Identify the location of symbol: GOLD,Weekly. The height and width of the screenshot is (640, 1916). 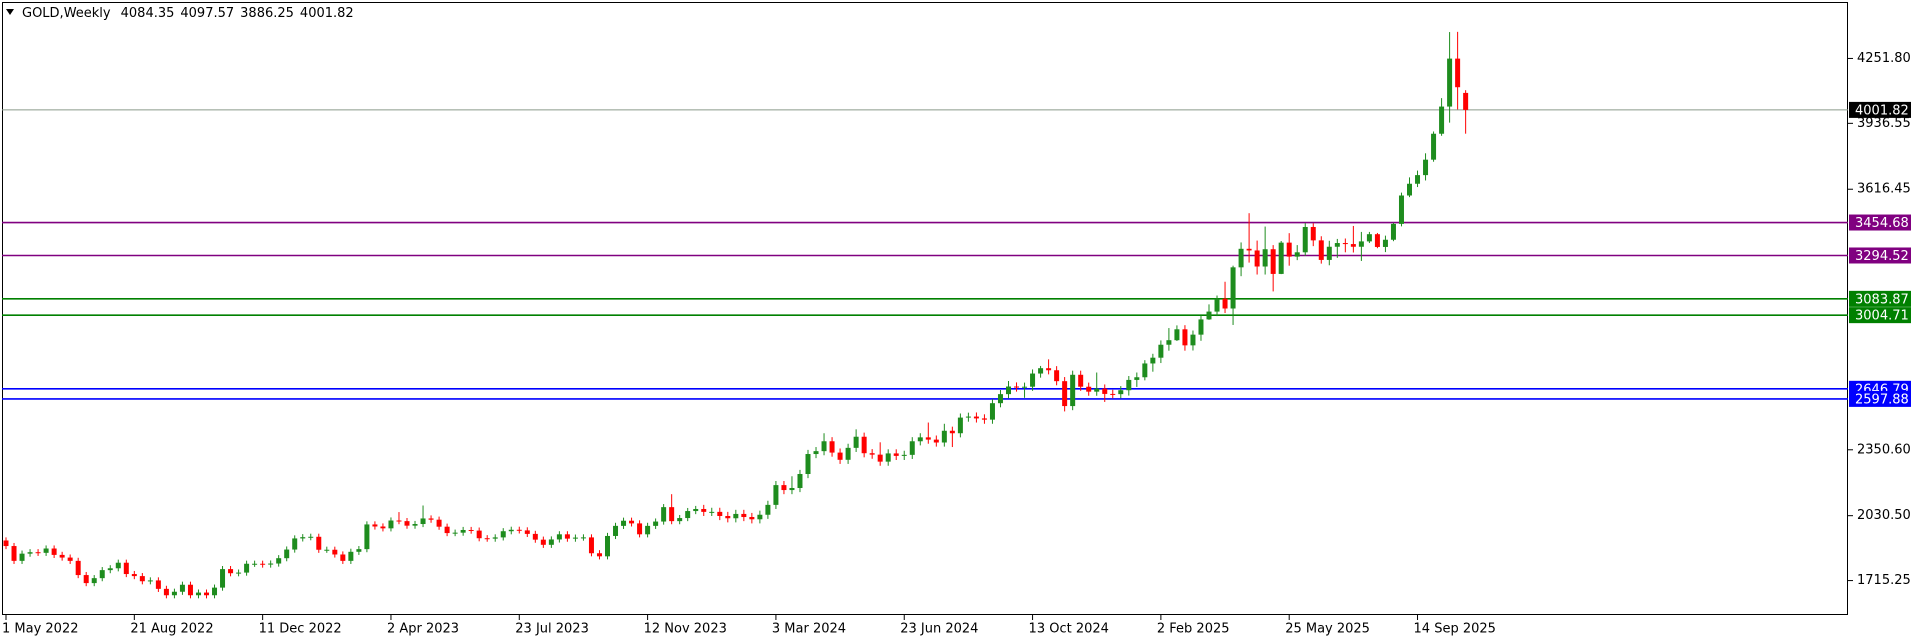
(66, 13).